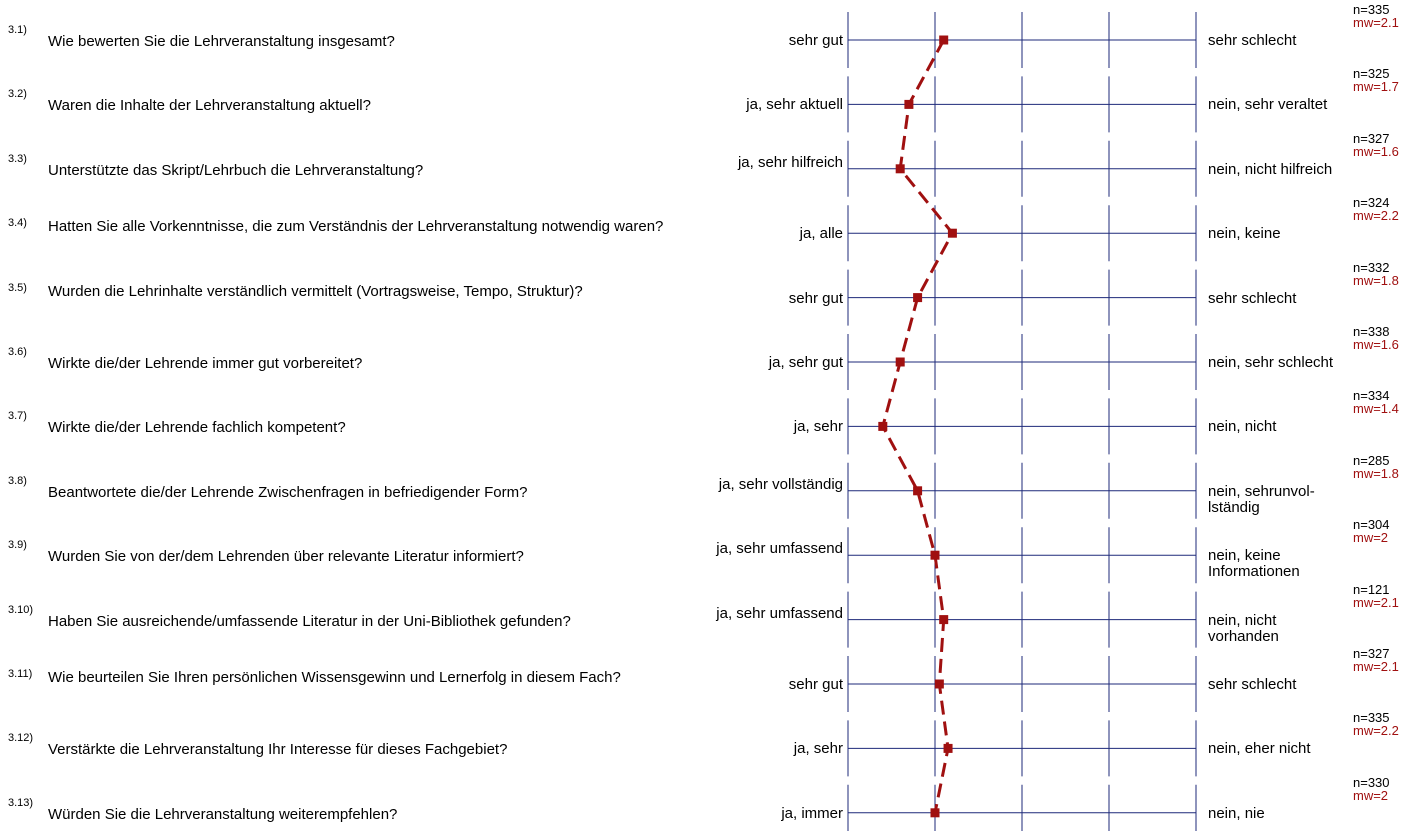  What do you see at coordinates (1261, 499) in the screenshot?
I see `scale-label-right: nein, sehrunvol- lständig` at bounding box center [1261, 499].